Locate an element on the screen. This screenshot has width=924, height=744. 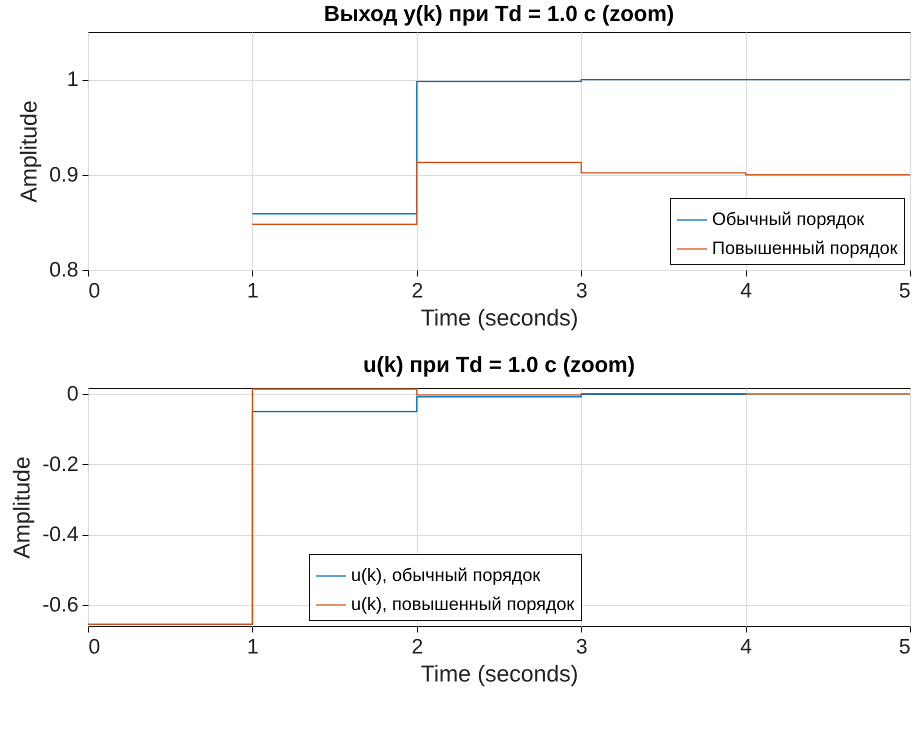
y-tick-label: -0.2 is located at coordinates (60, 464).